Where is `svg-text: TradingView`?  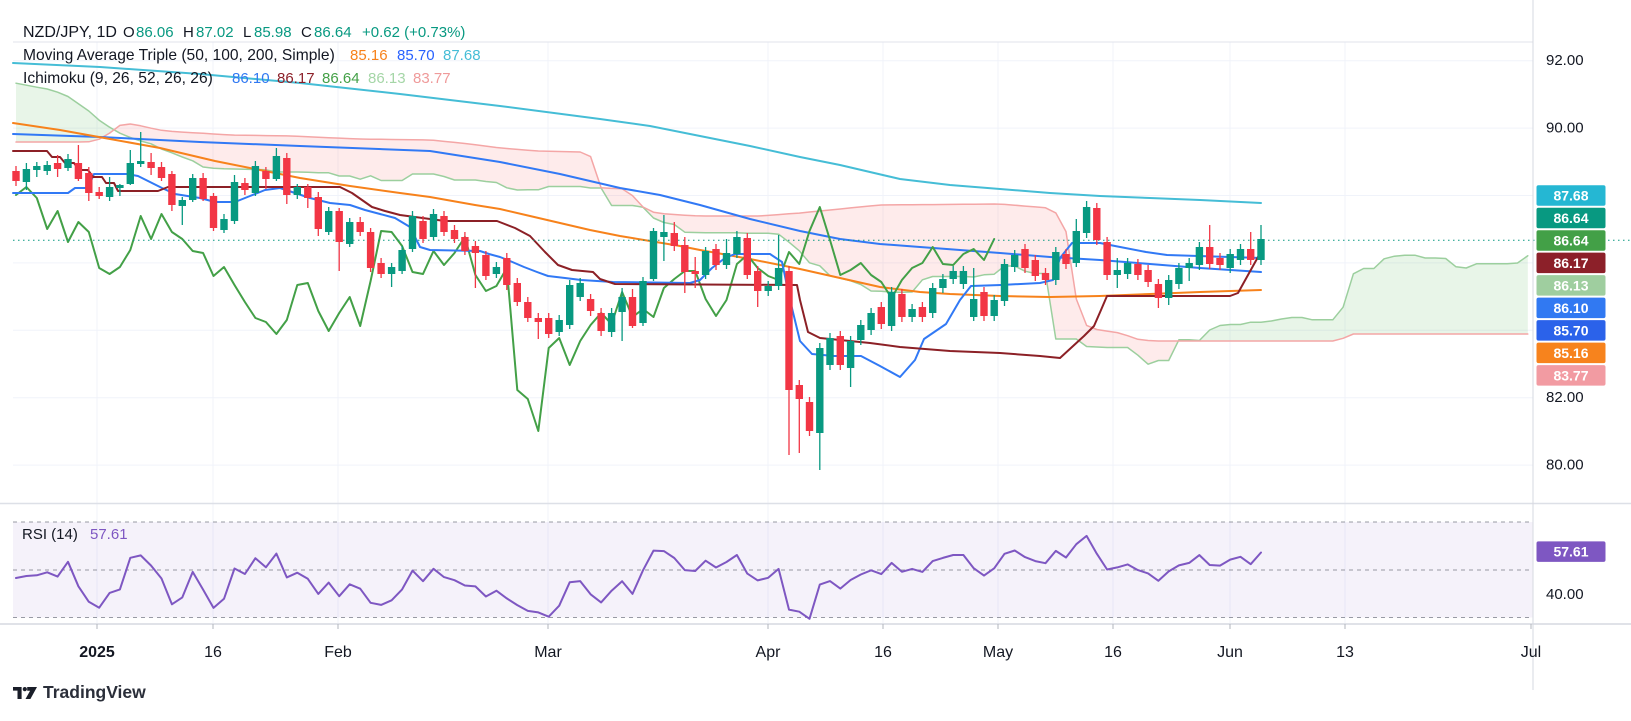 svg-text: TradingView is located at coordinates (94, 692).